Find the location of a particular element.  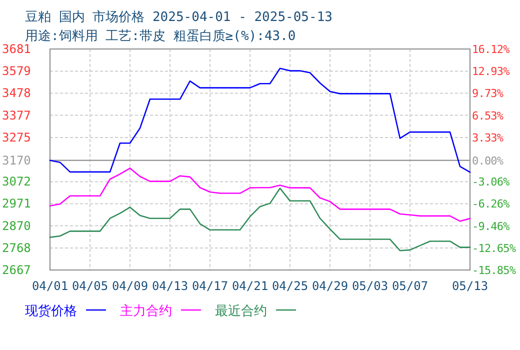

y2-tick-label: 3.33% is located at coordinates (488, 137).